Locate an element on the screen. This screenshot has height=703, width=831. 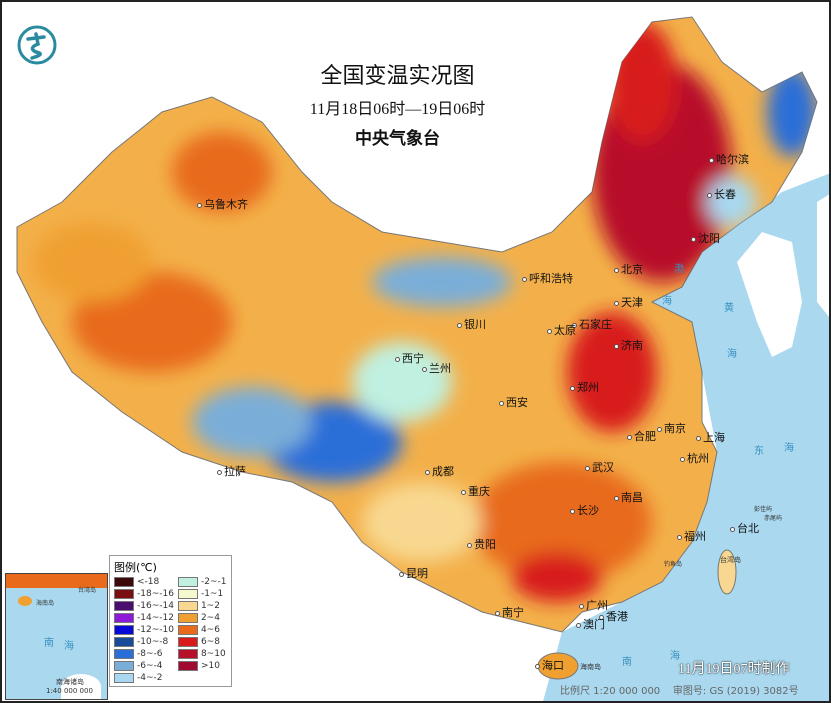
sea-label: 南 is located at coordinates (627, 662).